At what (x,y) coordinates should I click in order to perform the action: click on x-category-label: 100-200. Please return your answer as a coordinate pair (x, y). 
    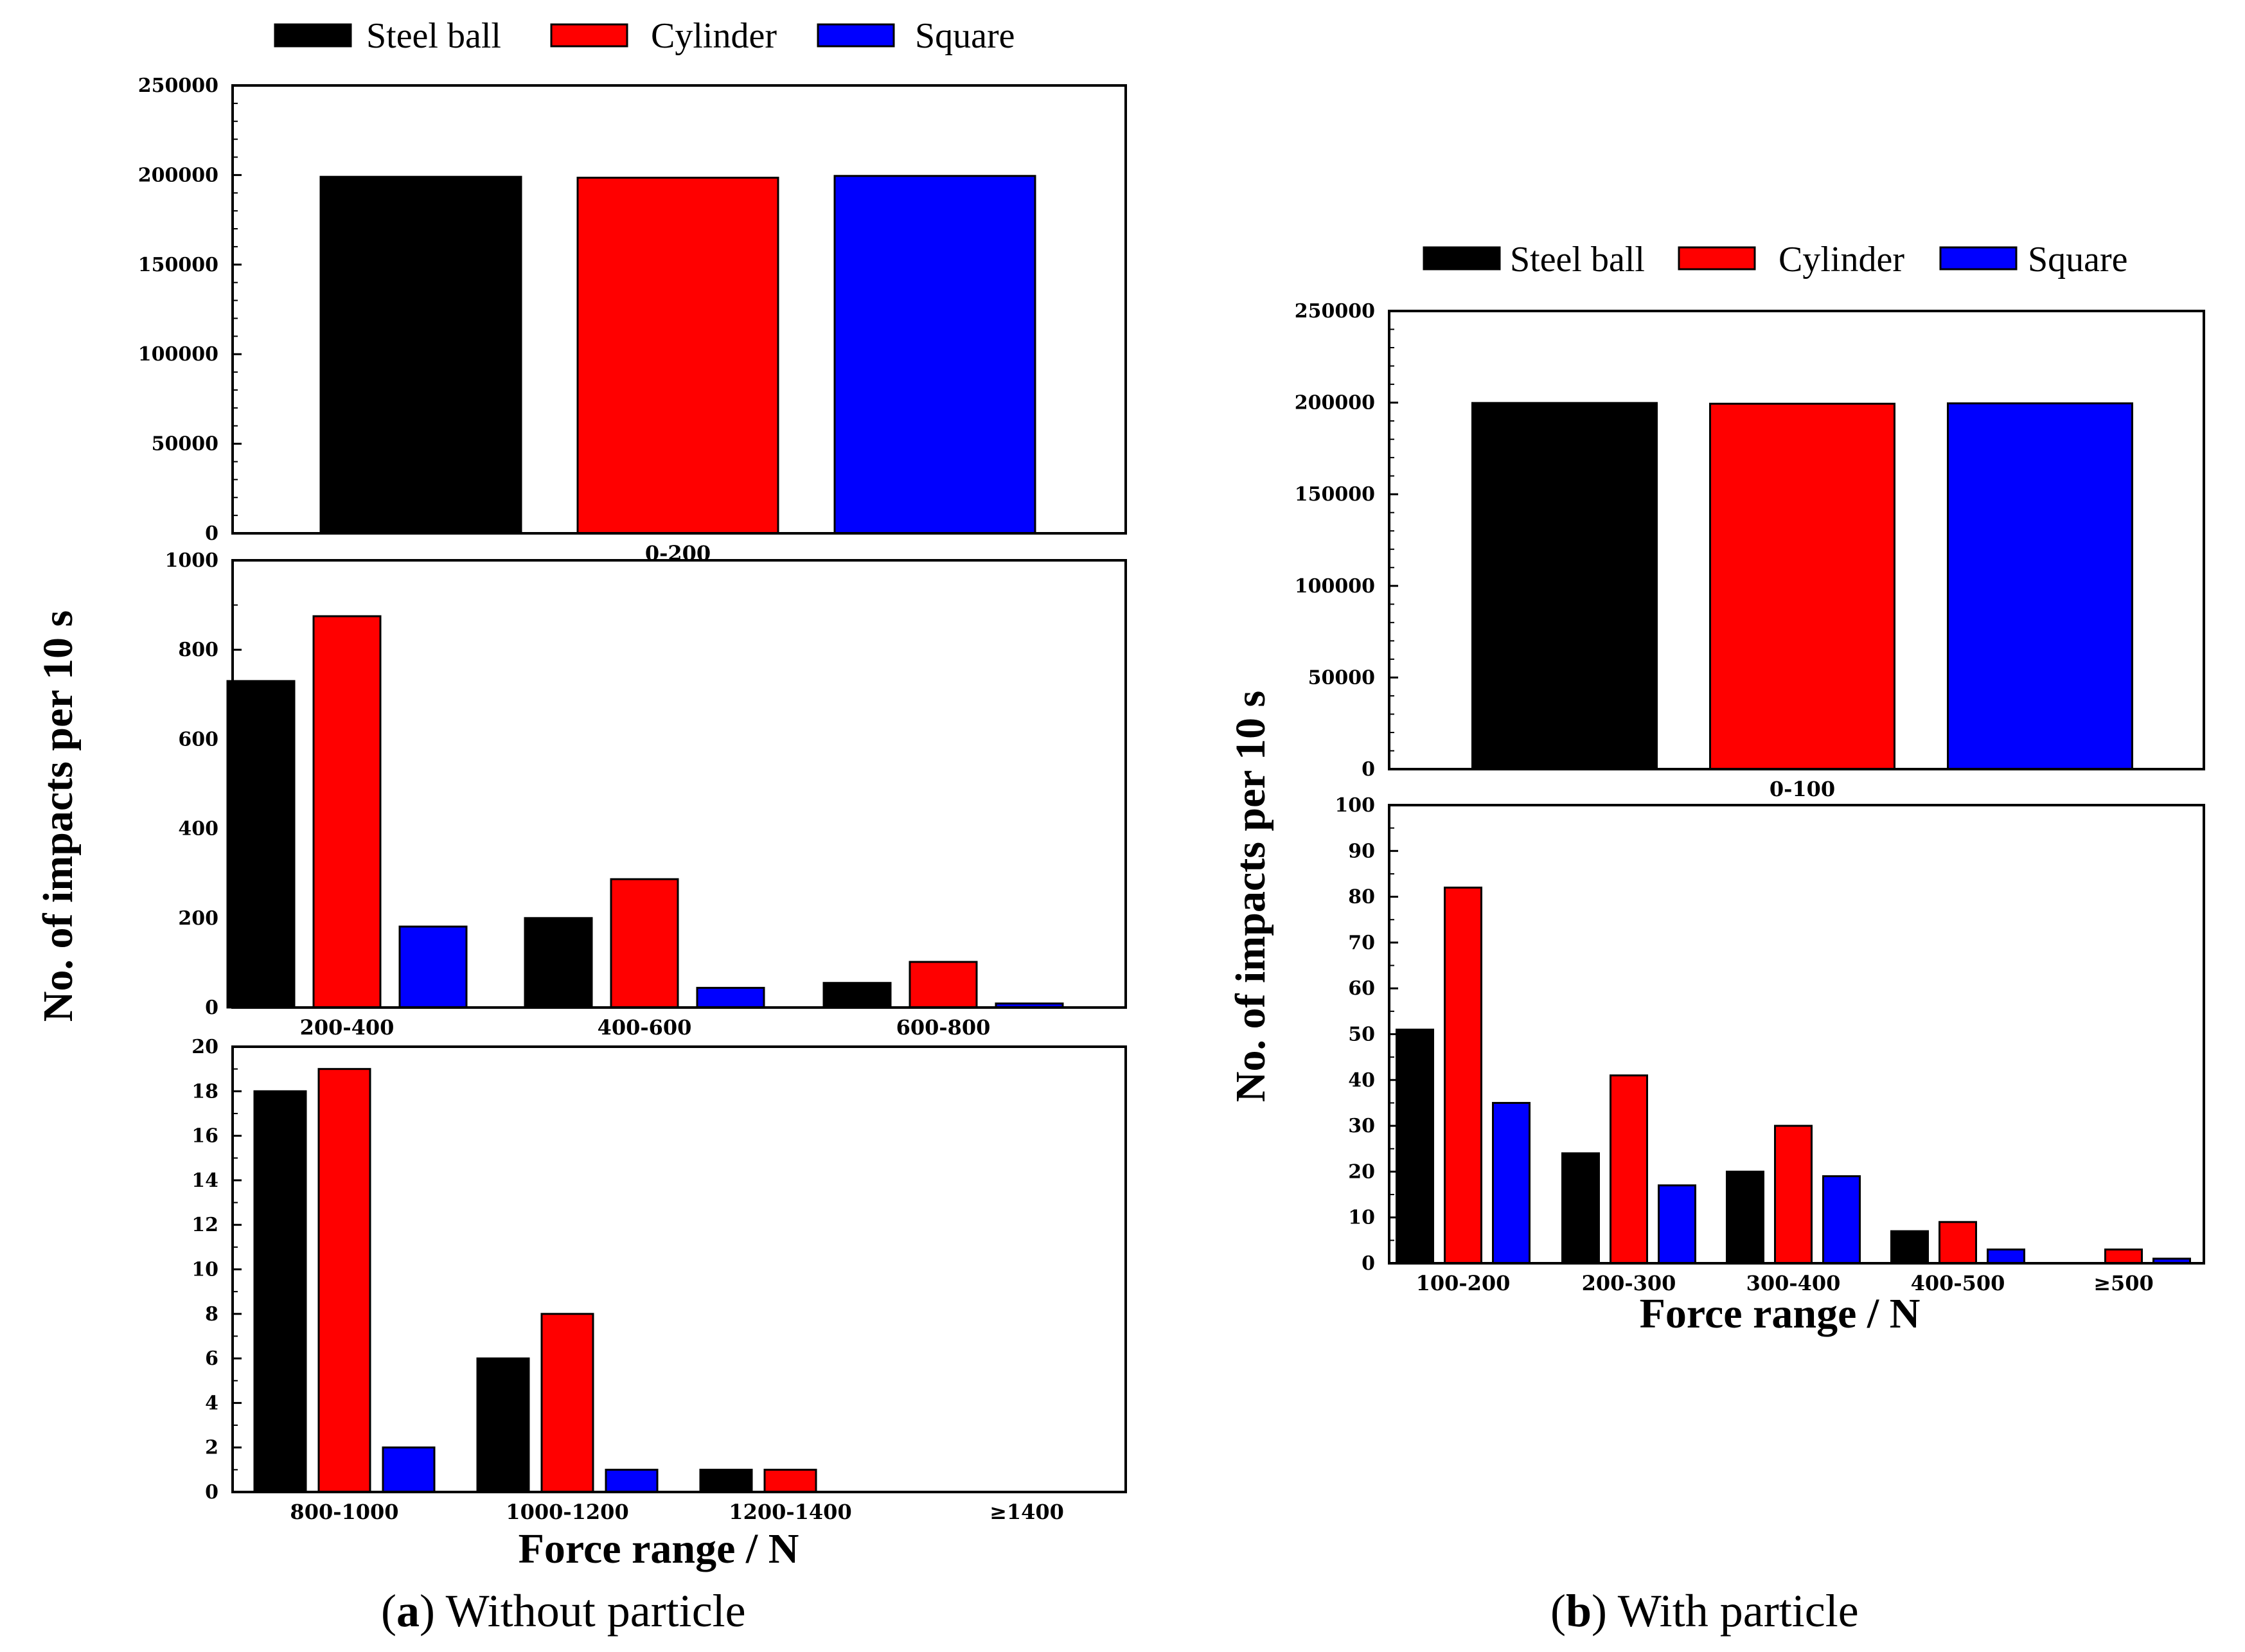
    Looking at the image, I should click on (1464, 1283).